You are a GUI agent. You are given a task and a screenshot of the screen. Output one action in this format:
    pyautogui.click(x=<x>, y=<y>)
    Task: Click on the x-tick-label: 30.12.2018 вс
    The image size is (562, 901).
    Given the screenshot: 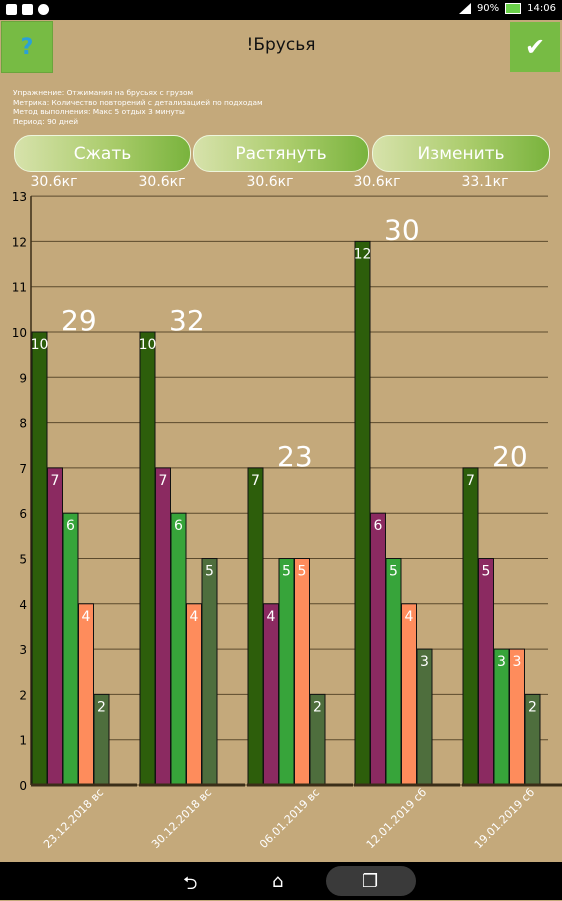 What is the action you would take?
    pyautogui.click(x=181, y=818)
    